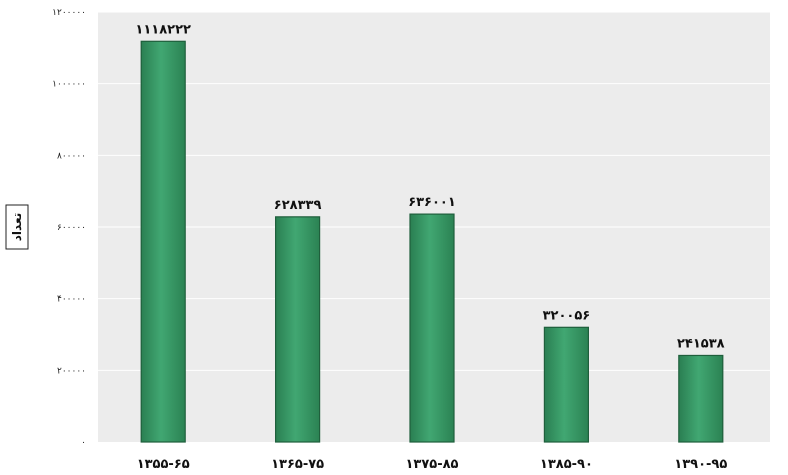 The height and width of the screenshot is (475, 788). Describe the element at coordinates (432, 202) in the screenshot. I see `bar-value-label: ۶۳۶۰۰۱` at that location.